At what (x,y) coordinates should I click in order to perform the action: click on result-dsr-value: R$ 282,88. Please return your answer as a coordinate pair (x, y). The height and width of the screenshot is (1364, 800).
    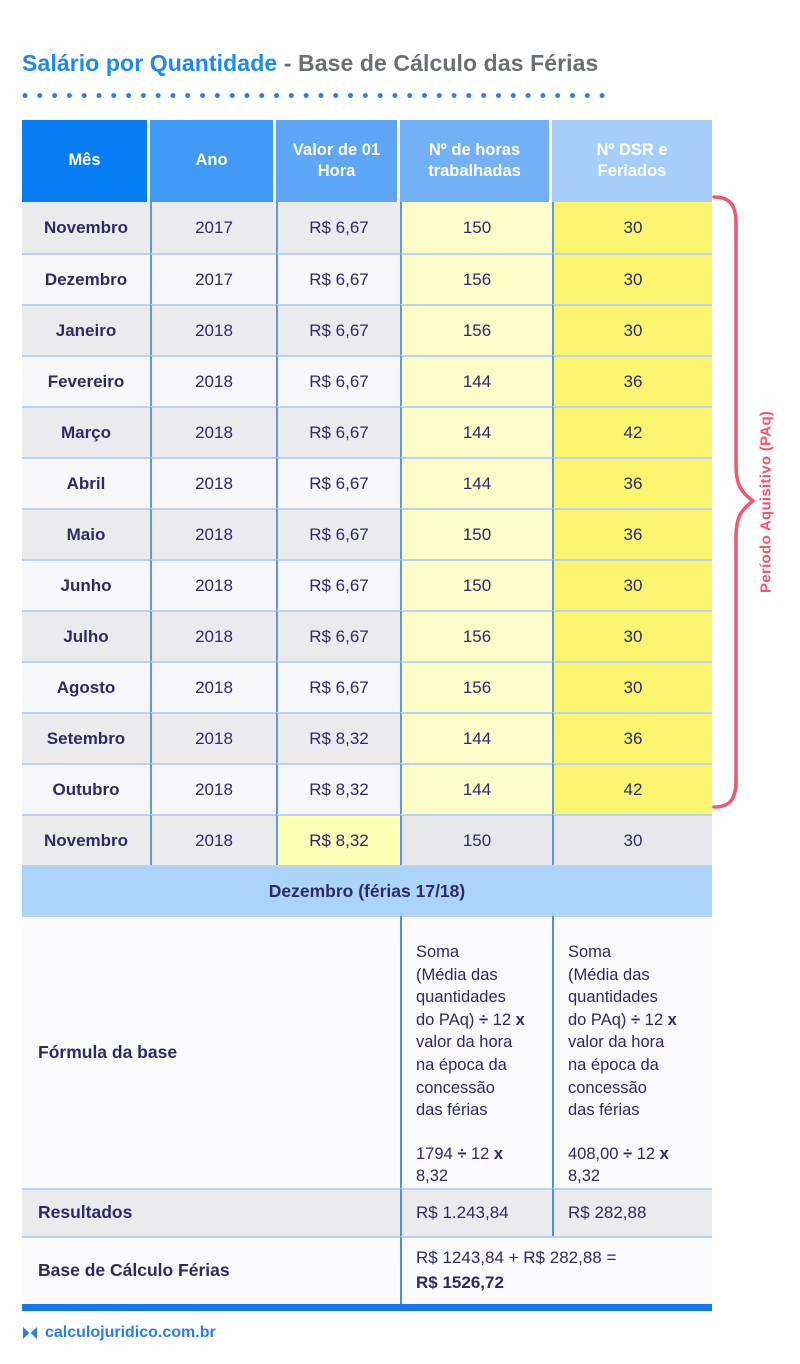
    Looking at the image, I should click on (632, 1211).